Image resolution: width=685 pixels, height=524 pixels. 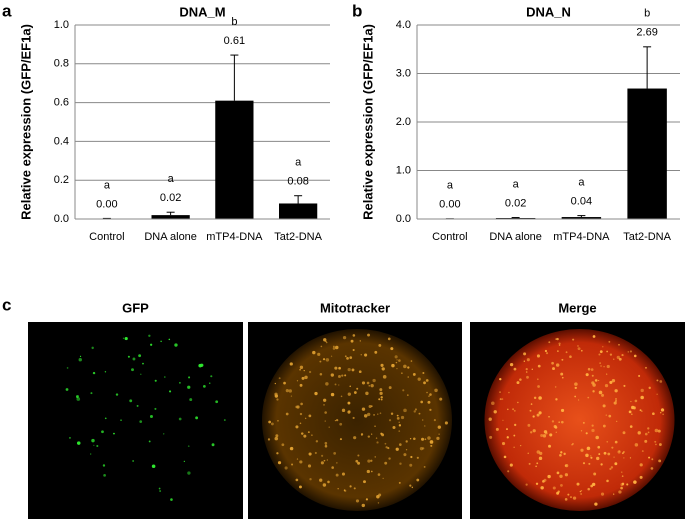 I want to click on image-title: Merge, so click(x=577, y=307).